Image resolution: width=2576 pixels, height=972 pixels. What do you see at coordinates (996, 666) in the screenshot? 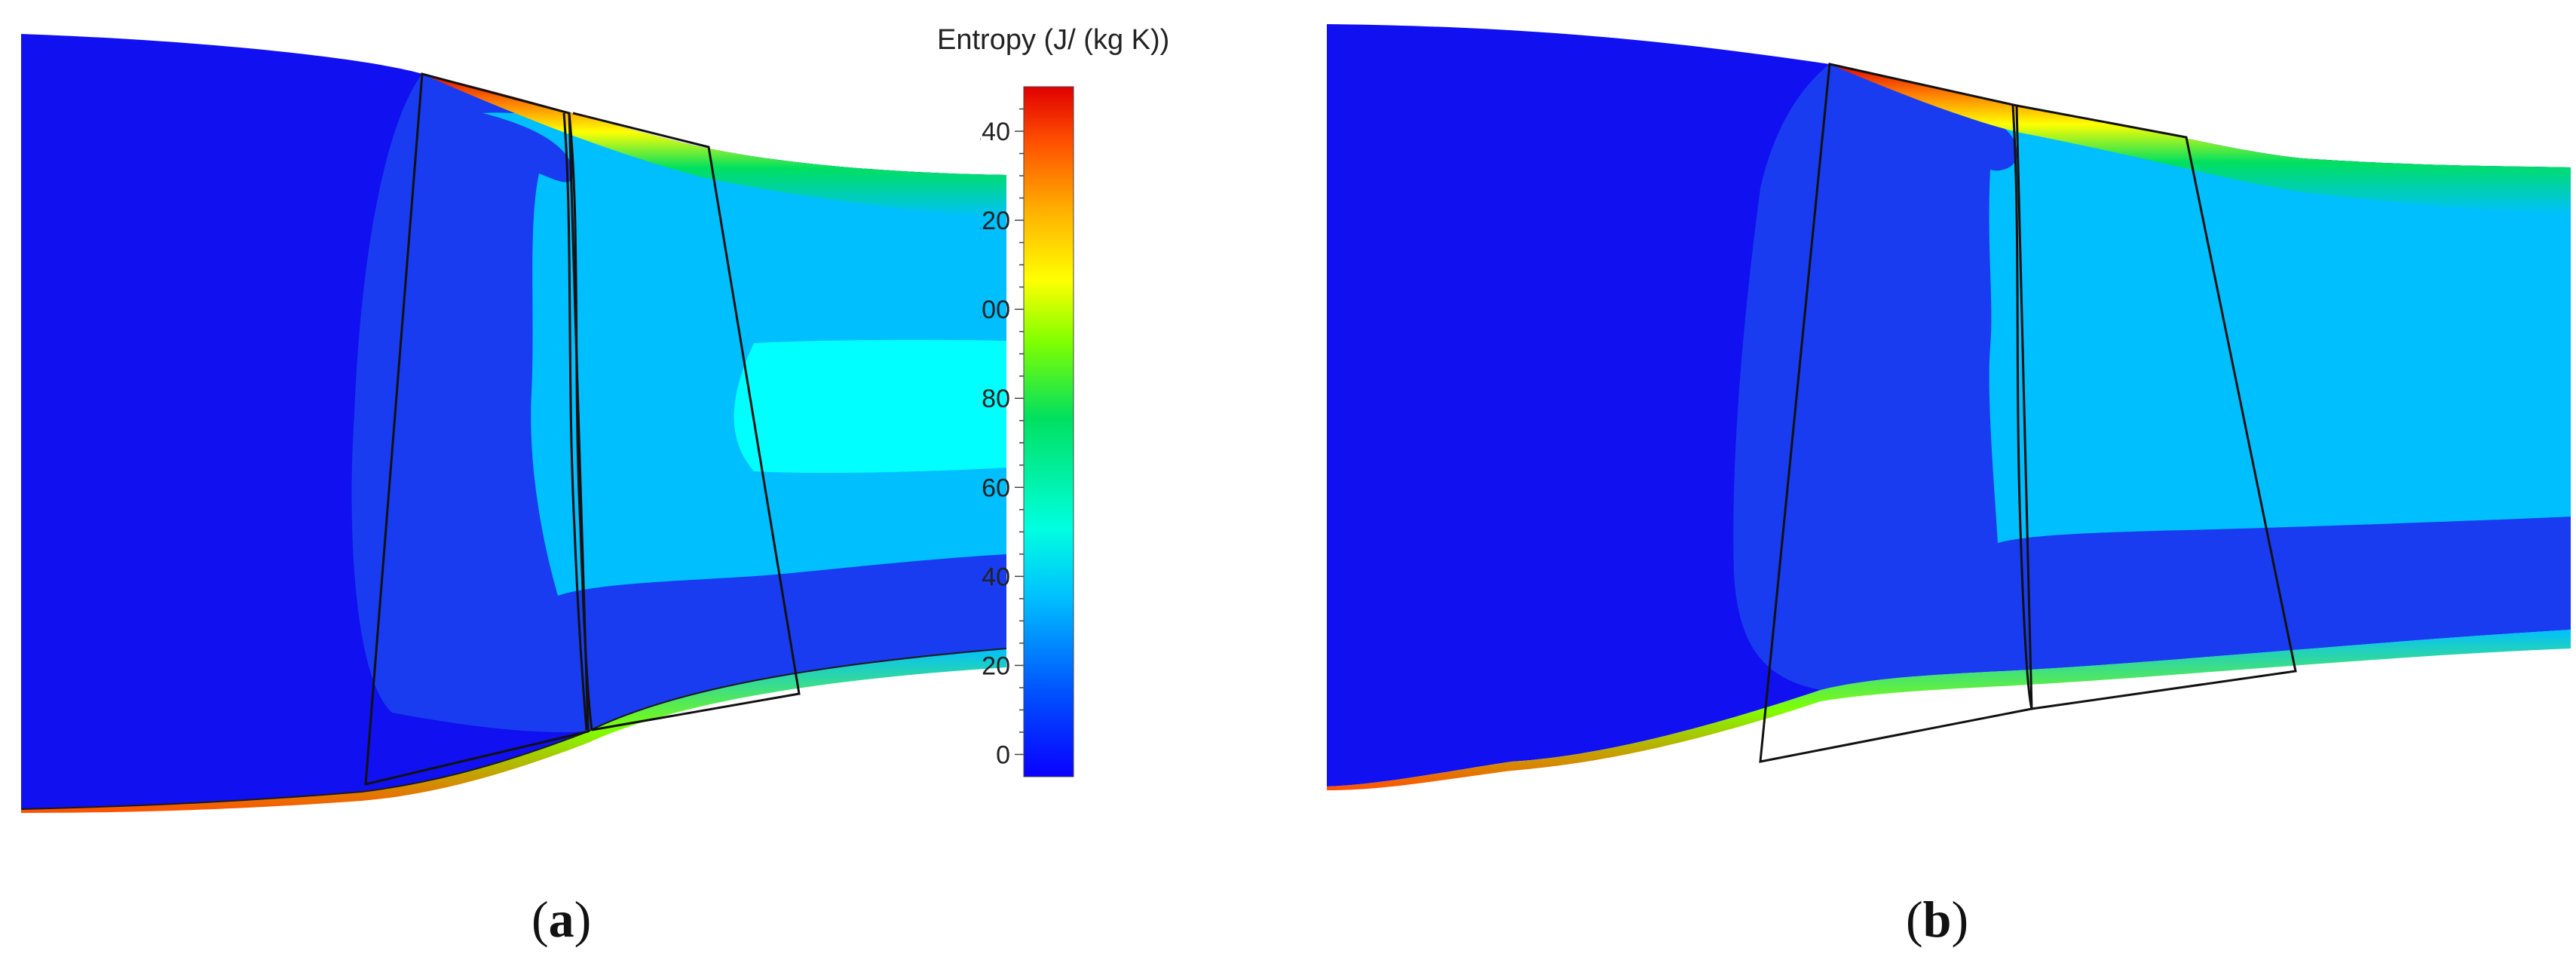
I see `colorbar-tick-label: 20` at bounding box center [996, 666].